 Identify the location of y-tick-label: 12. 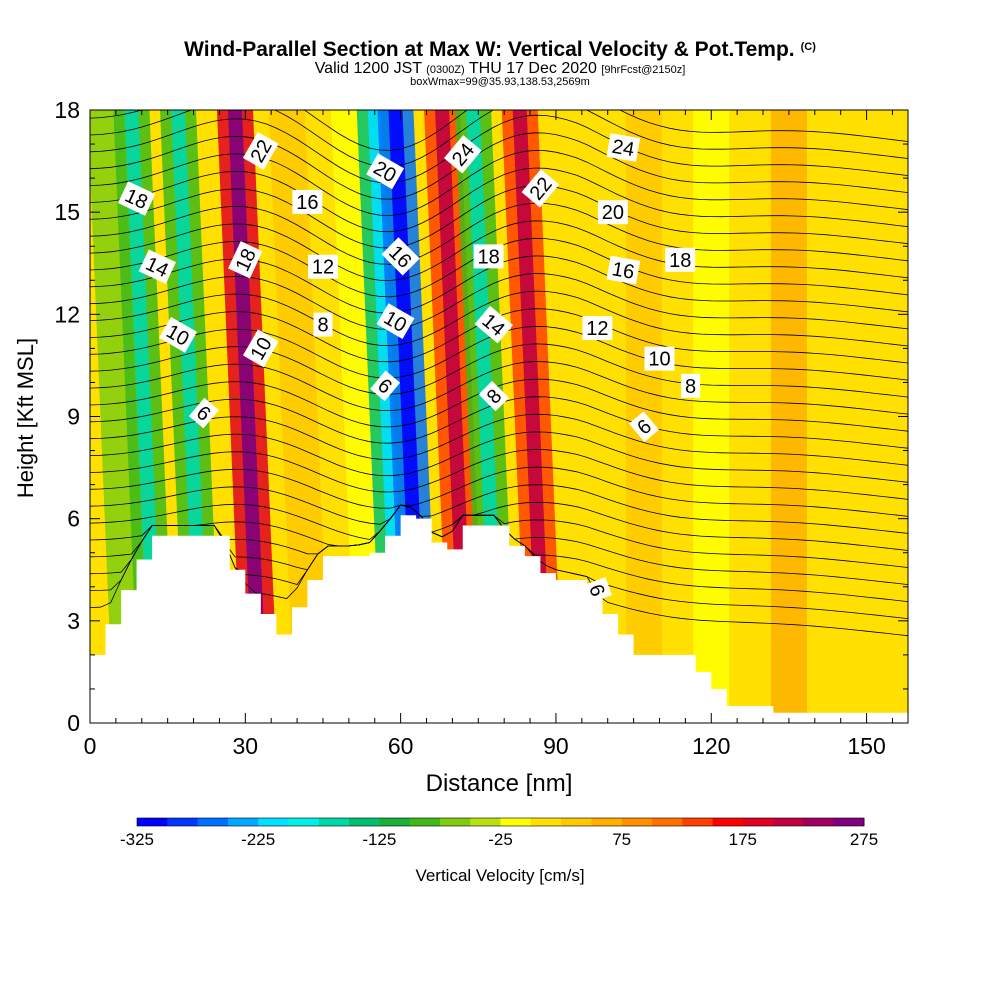
(67, 314).